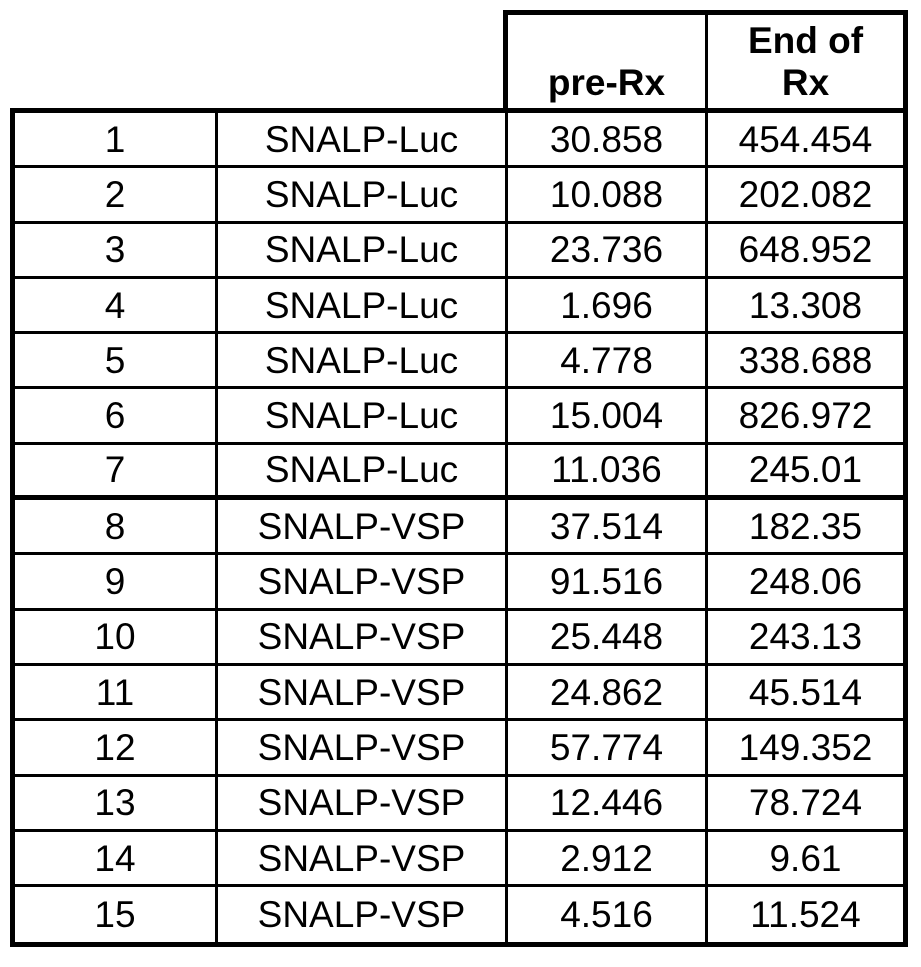 This screenshot has height=967, width=921. I want to click on table-row: 3 SNALP-Luc 23.736 648.952, so click(459, 251).